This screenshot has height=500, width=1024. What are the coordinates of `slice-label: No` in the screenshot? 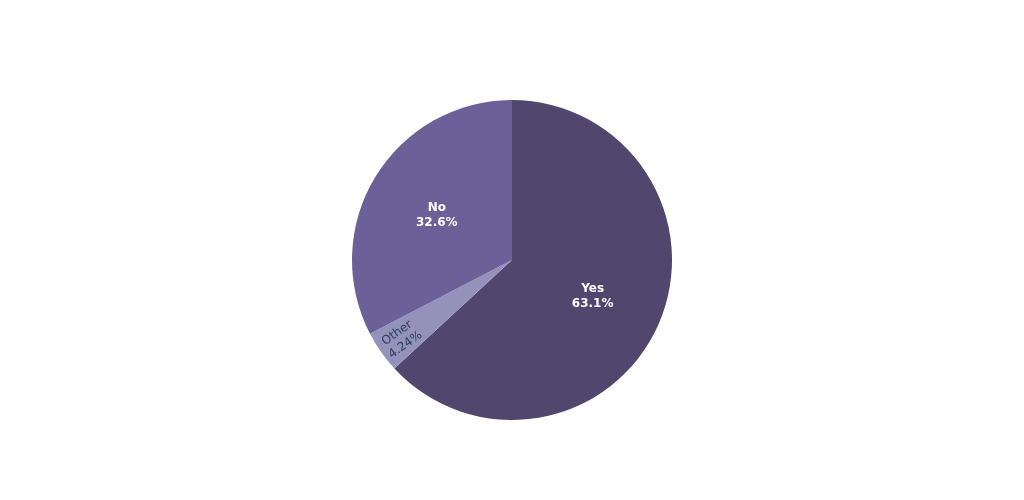 It's located at (436, 207).